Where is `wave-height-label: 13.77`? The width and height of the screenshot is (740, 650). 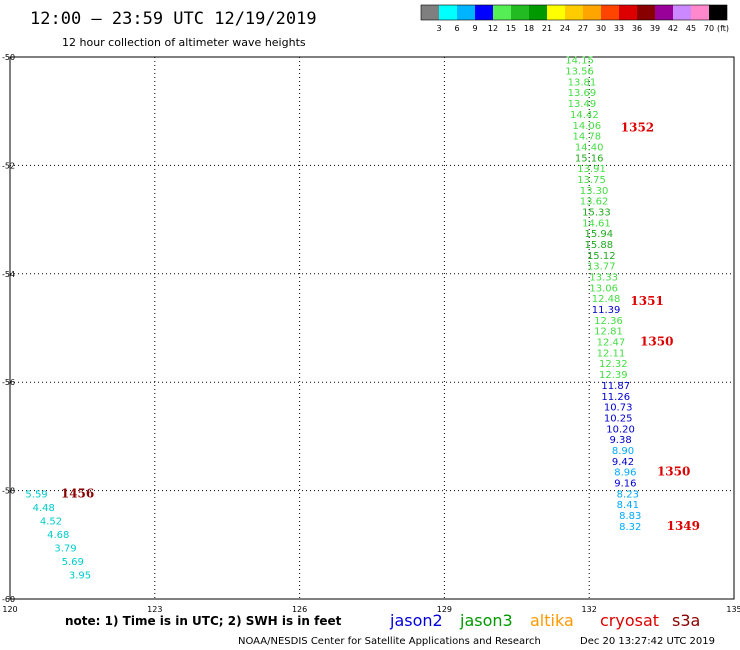
wave-height-label: 13.77 is located at coordinates (601, 267).